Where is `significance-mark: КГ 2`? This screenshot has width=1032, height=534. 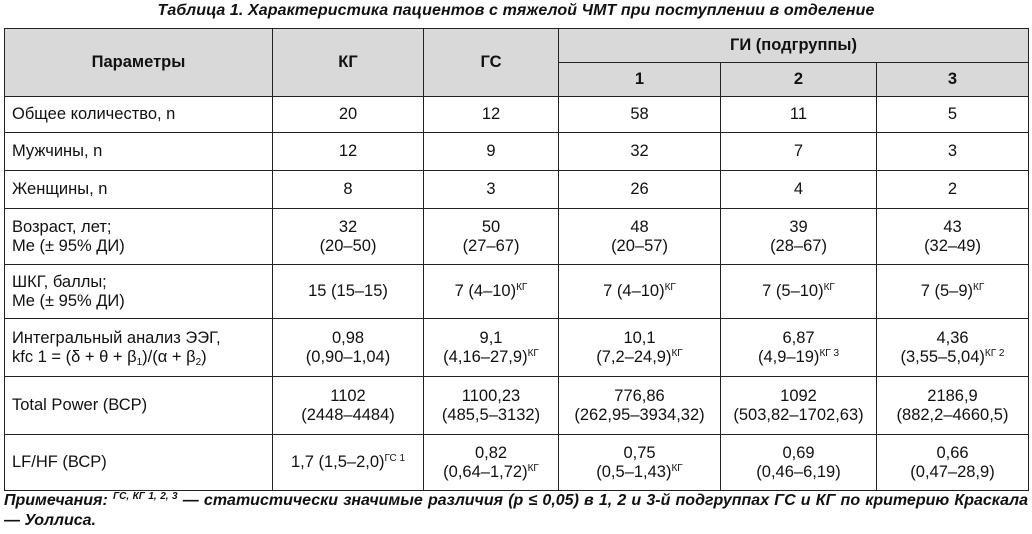
significance-mark: КГ 2 is located at coordinates (994, 353).